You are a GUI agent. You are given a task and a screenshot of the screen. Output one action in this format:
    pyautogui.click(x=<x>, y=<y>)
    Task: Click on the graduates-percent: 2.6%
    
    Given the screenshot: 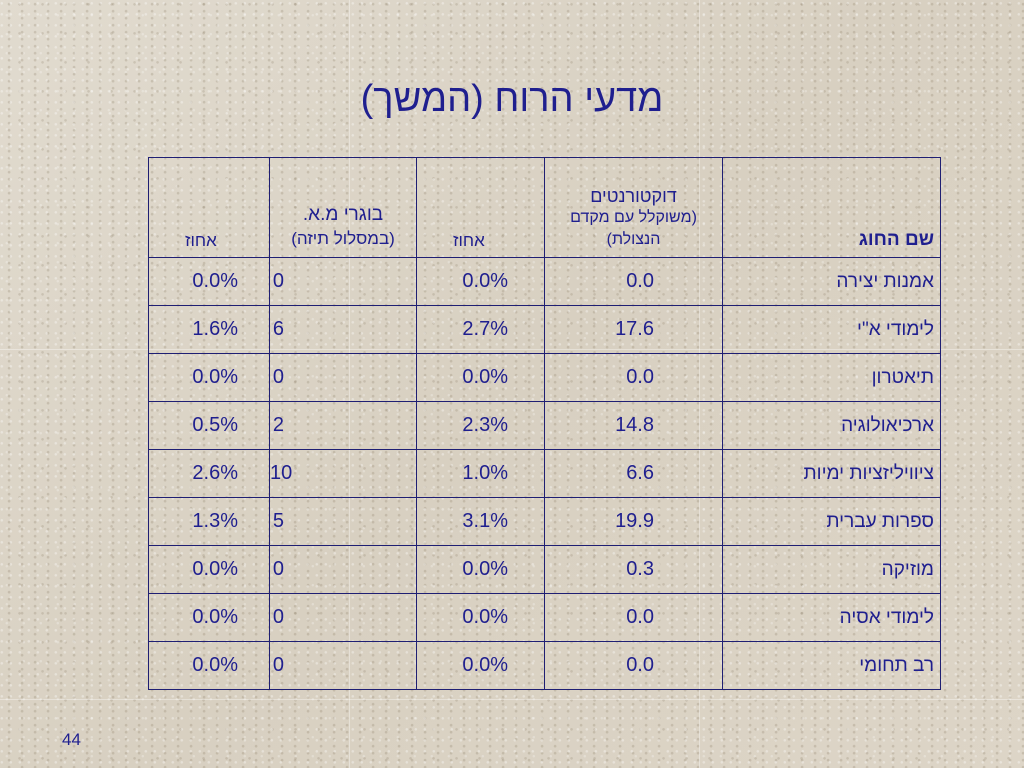 What is the action you would take?
    pyautogui.click(x=209, y=473)
    